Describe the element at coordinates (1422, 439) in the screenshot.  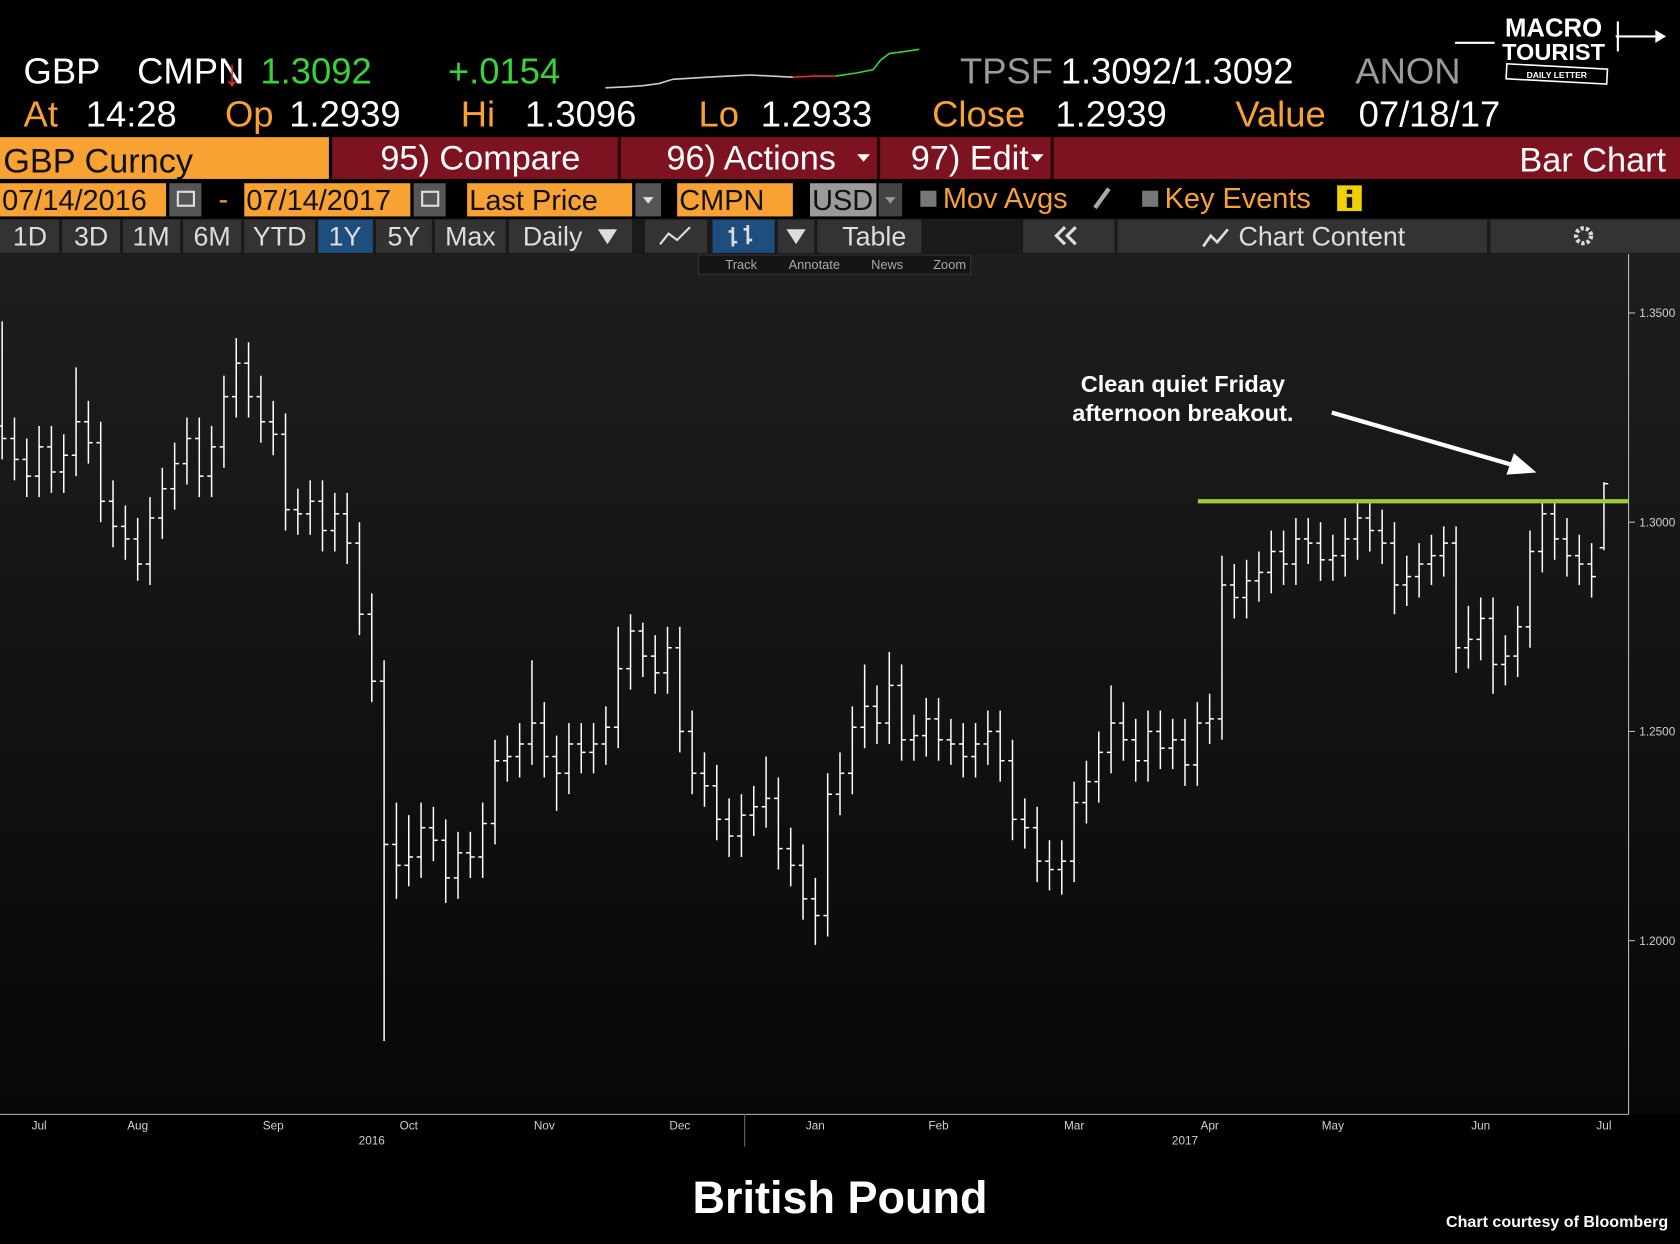
I see `annotation-arrow` at that location.